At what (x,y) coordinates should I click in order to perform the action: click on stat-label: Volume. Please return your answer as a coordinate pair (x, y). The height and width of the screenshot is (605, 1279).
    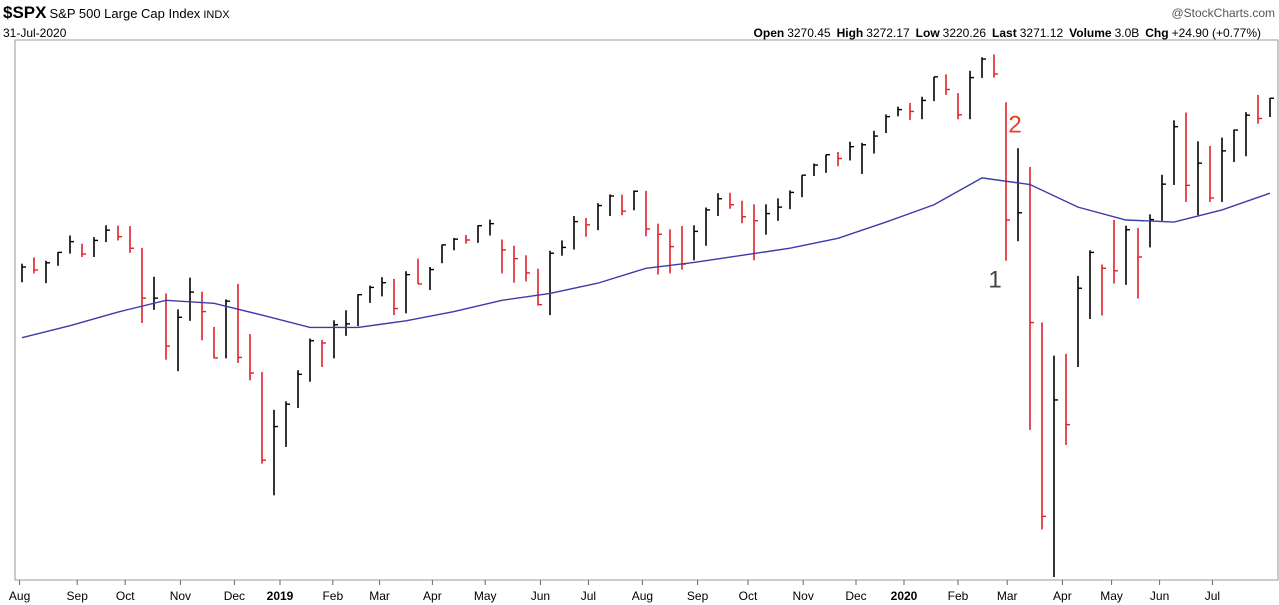
    Looking at the image, I should click on (1090, 33).